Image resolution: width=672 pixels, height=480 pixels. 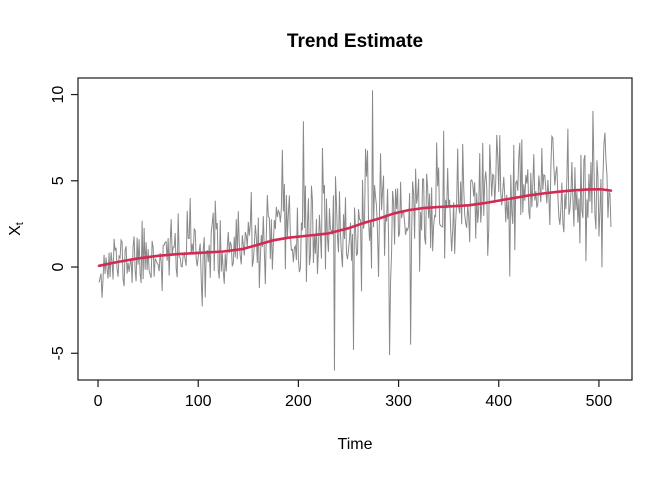 I want to click on x-axis: 0 100 200 300 400 500, so click(x=353, y=395).